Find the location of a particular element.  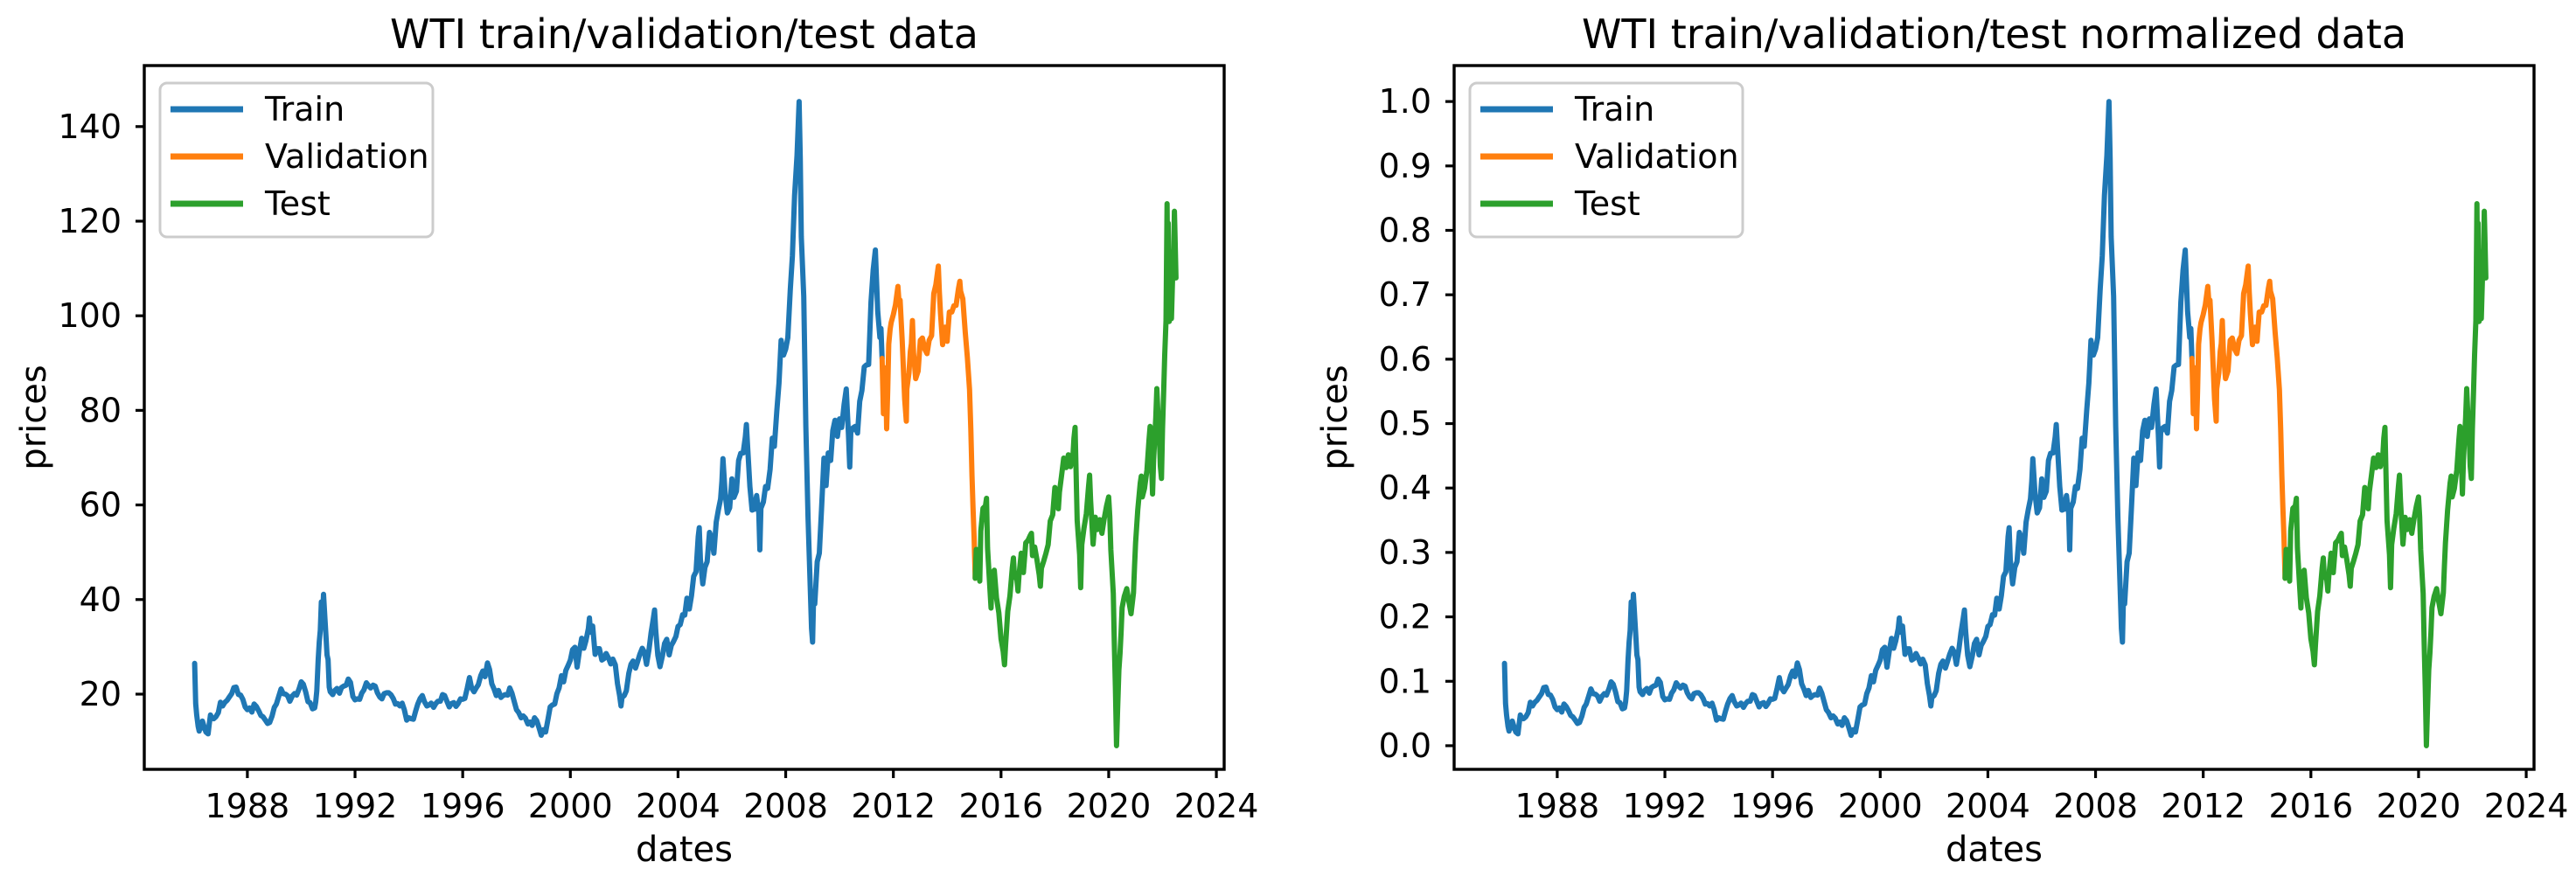

y-tick-label: 0.4 is located at coordinates (1405, 488).